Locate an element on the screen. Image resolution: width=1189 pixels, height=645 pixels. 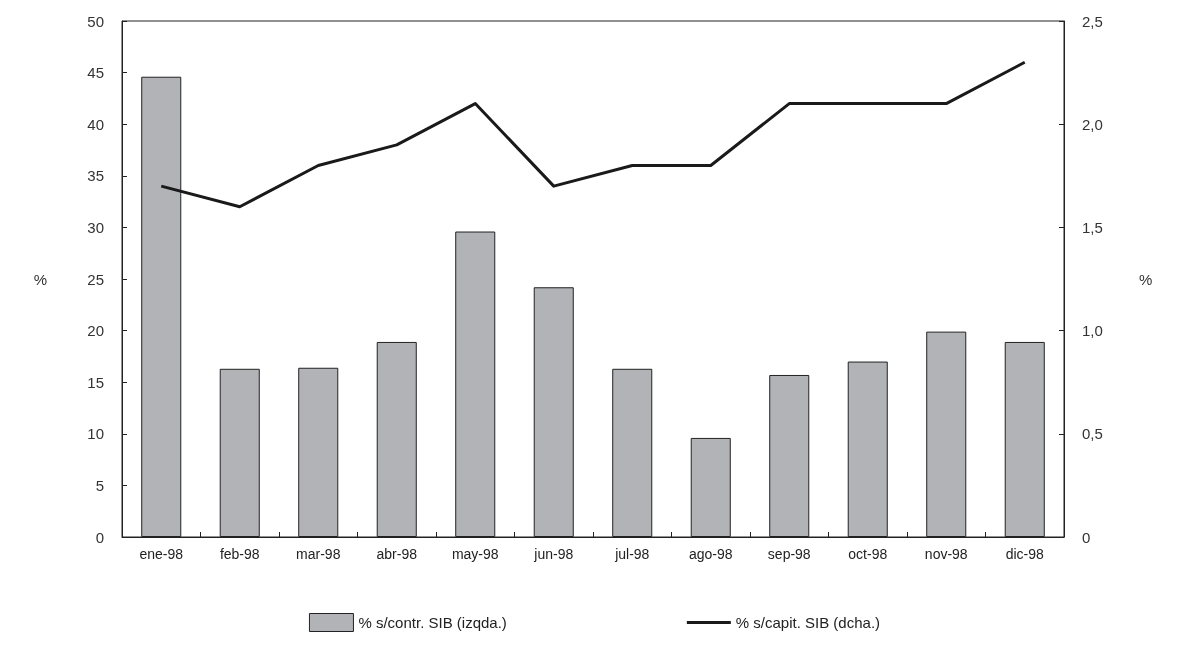
y2-tick-label: 0,5 is located at coordinates (1092, 434).